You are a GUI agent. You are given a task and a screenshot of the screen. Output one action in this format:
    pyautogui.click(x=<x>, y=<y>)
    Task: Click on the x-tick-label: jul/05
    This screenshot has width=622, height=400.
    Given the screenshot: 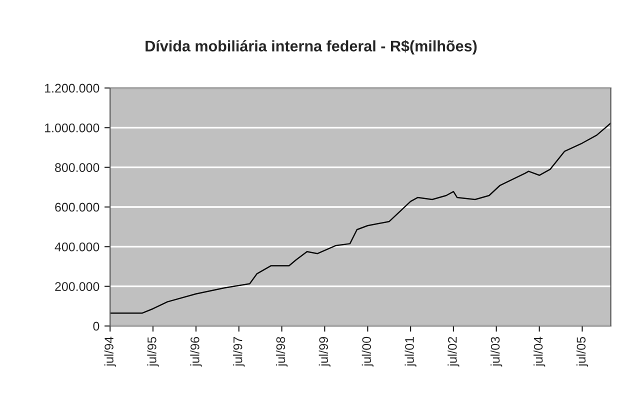 What is the action you would take?
    pyautogui.click(x=582, y=351)
    